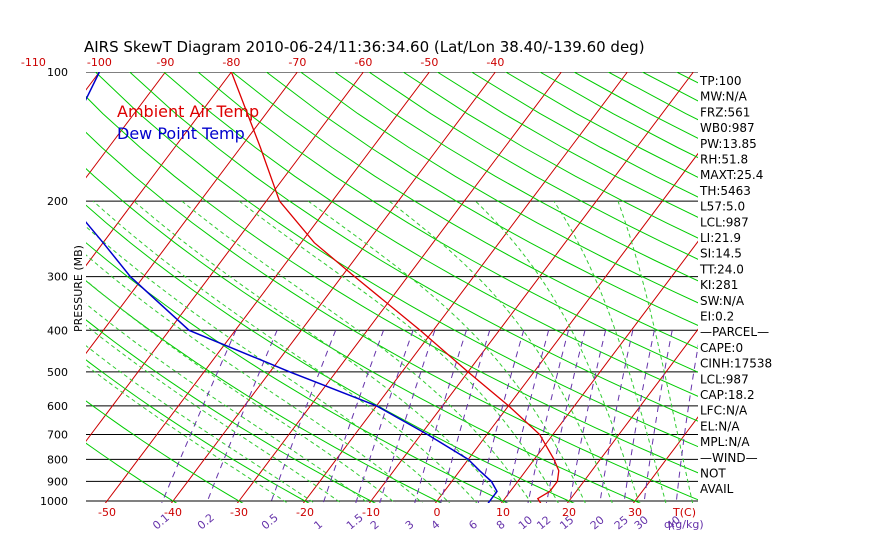 The width and height of the screenshot is (870, 560). I want to click on bottom-temperature-ticks: -50 -40 -30 -20 -10 0 10 20 30, so click(370, 512).